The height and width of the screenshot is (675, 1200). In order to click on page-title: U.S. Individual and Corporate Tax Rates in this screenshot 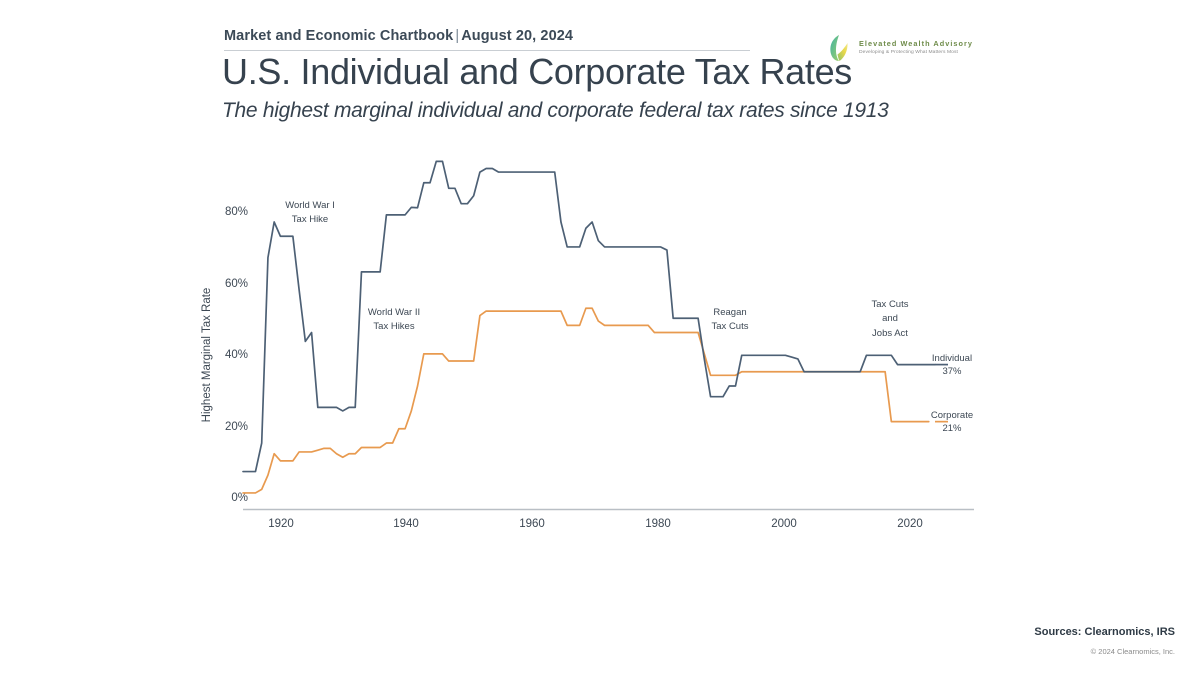, I will do `click(537, 71)`.